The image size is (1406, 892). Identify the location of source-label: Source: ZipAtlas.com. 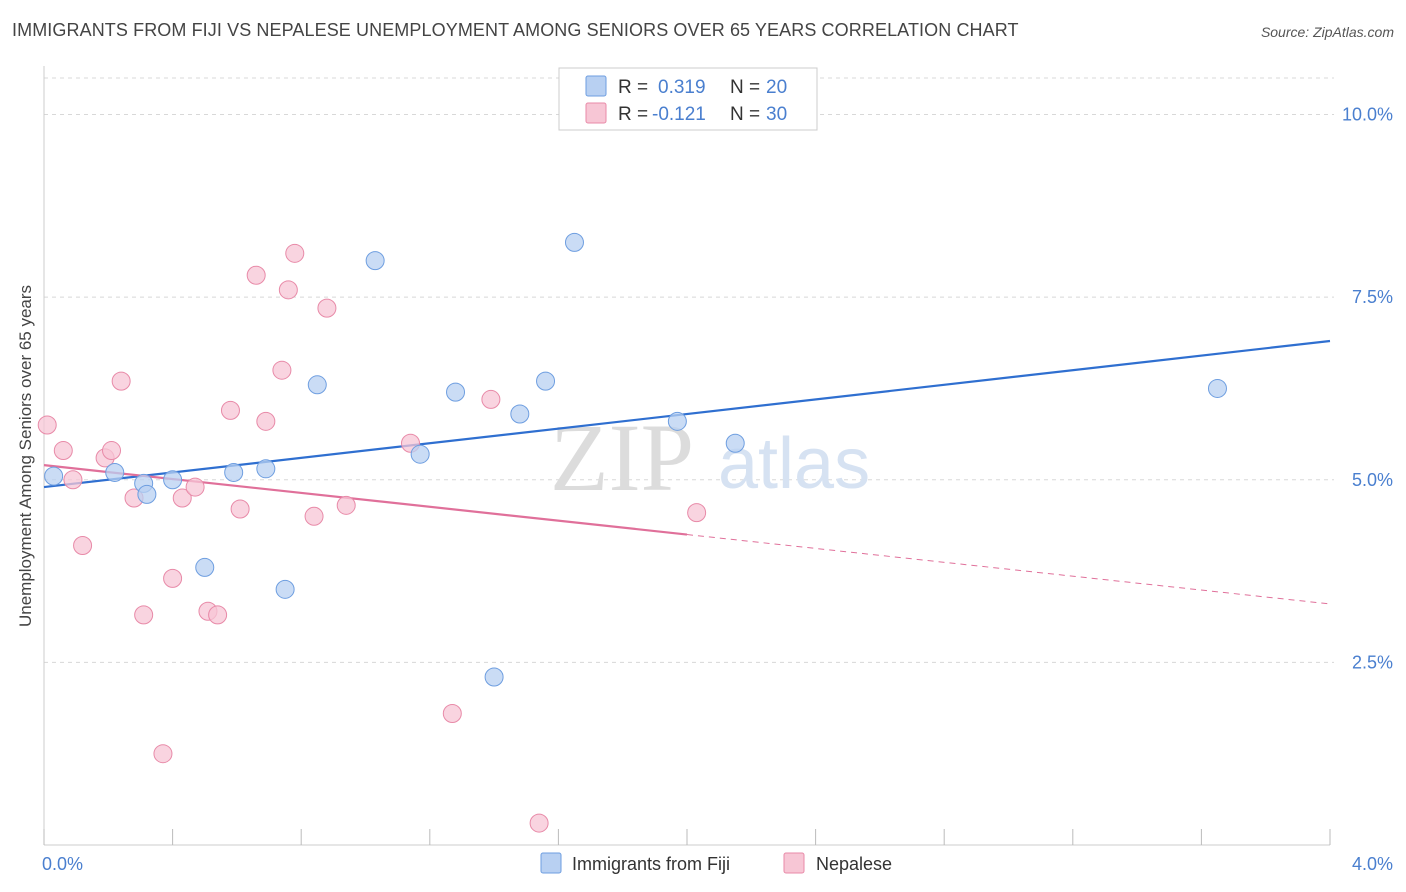
(1327, 32).